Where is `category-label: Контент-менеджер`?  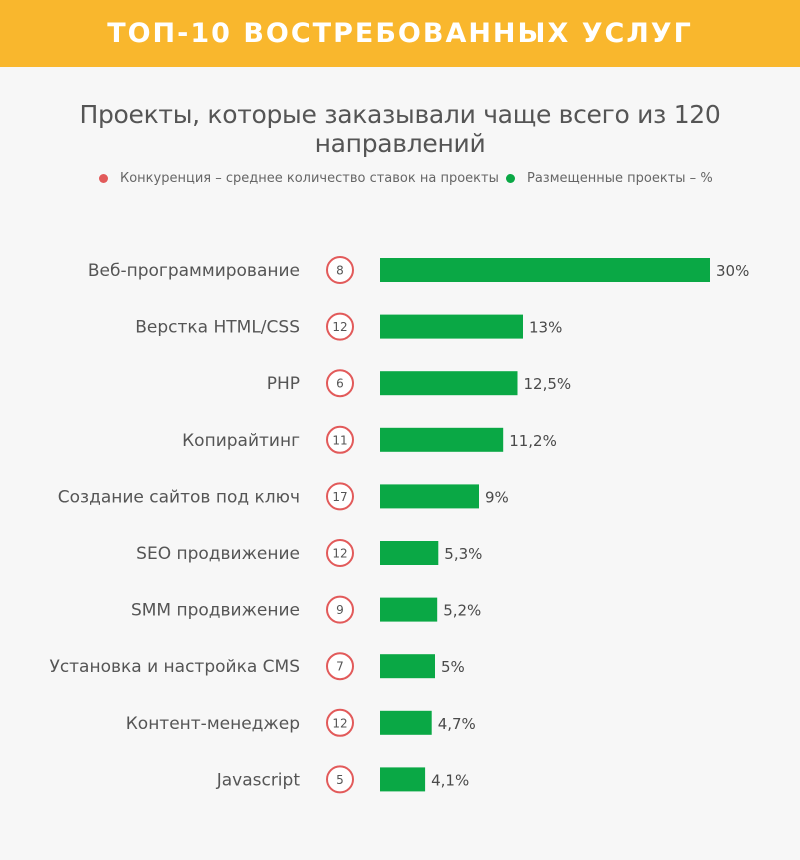 category-label: Контент-менеджер is located at coordinates (213, 724).